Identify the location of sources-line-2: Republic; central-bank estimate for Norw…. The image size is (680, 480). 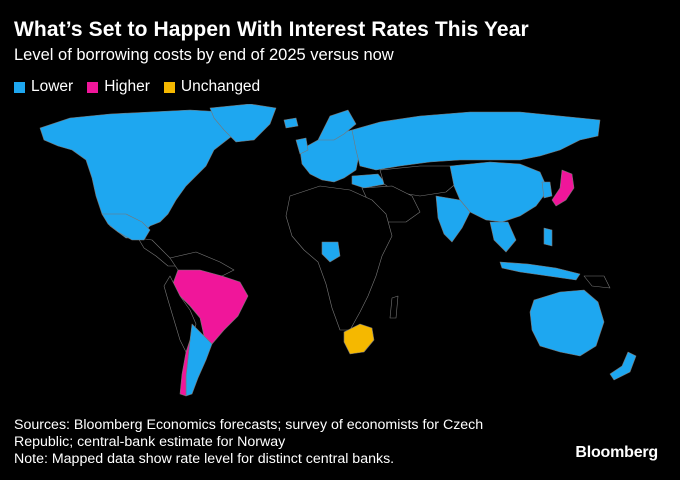
(150, 442).